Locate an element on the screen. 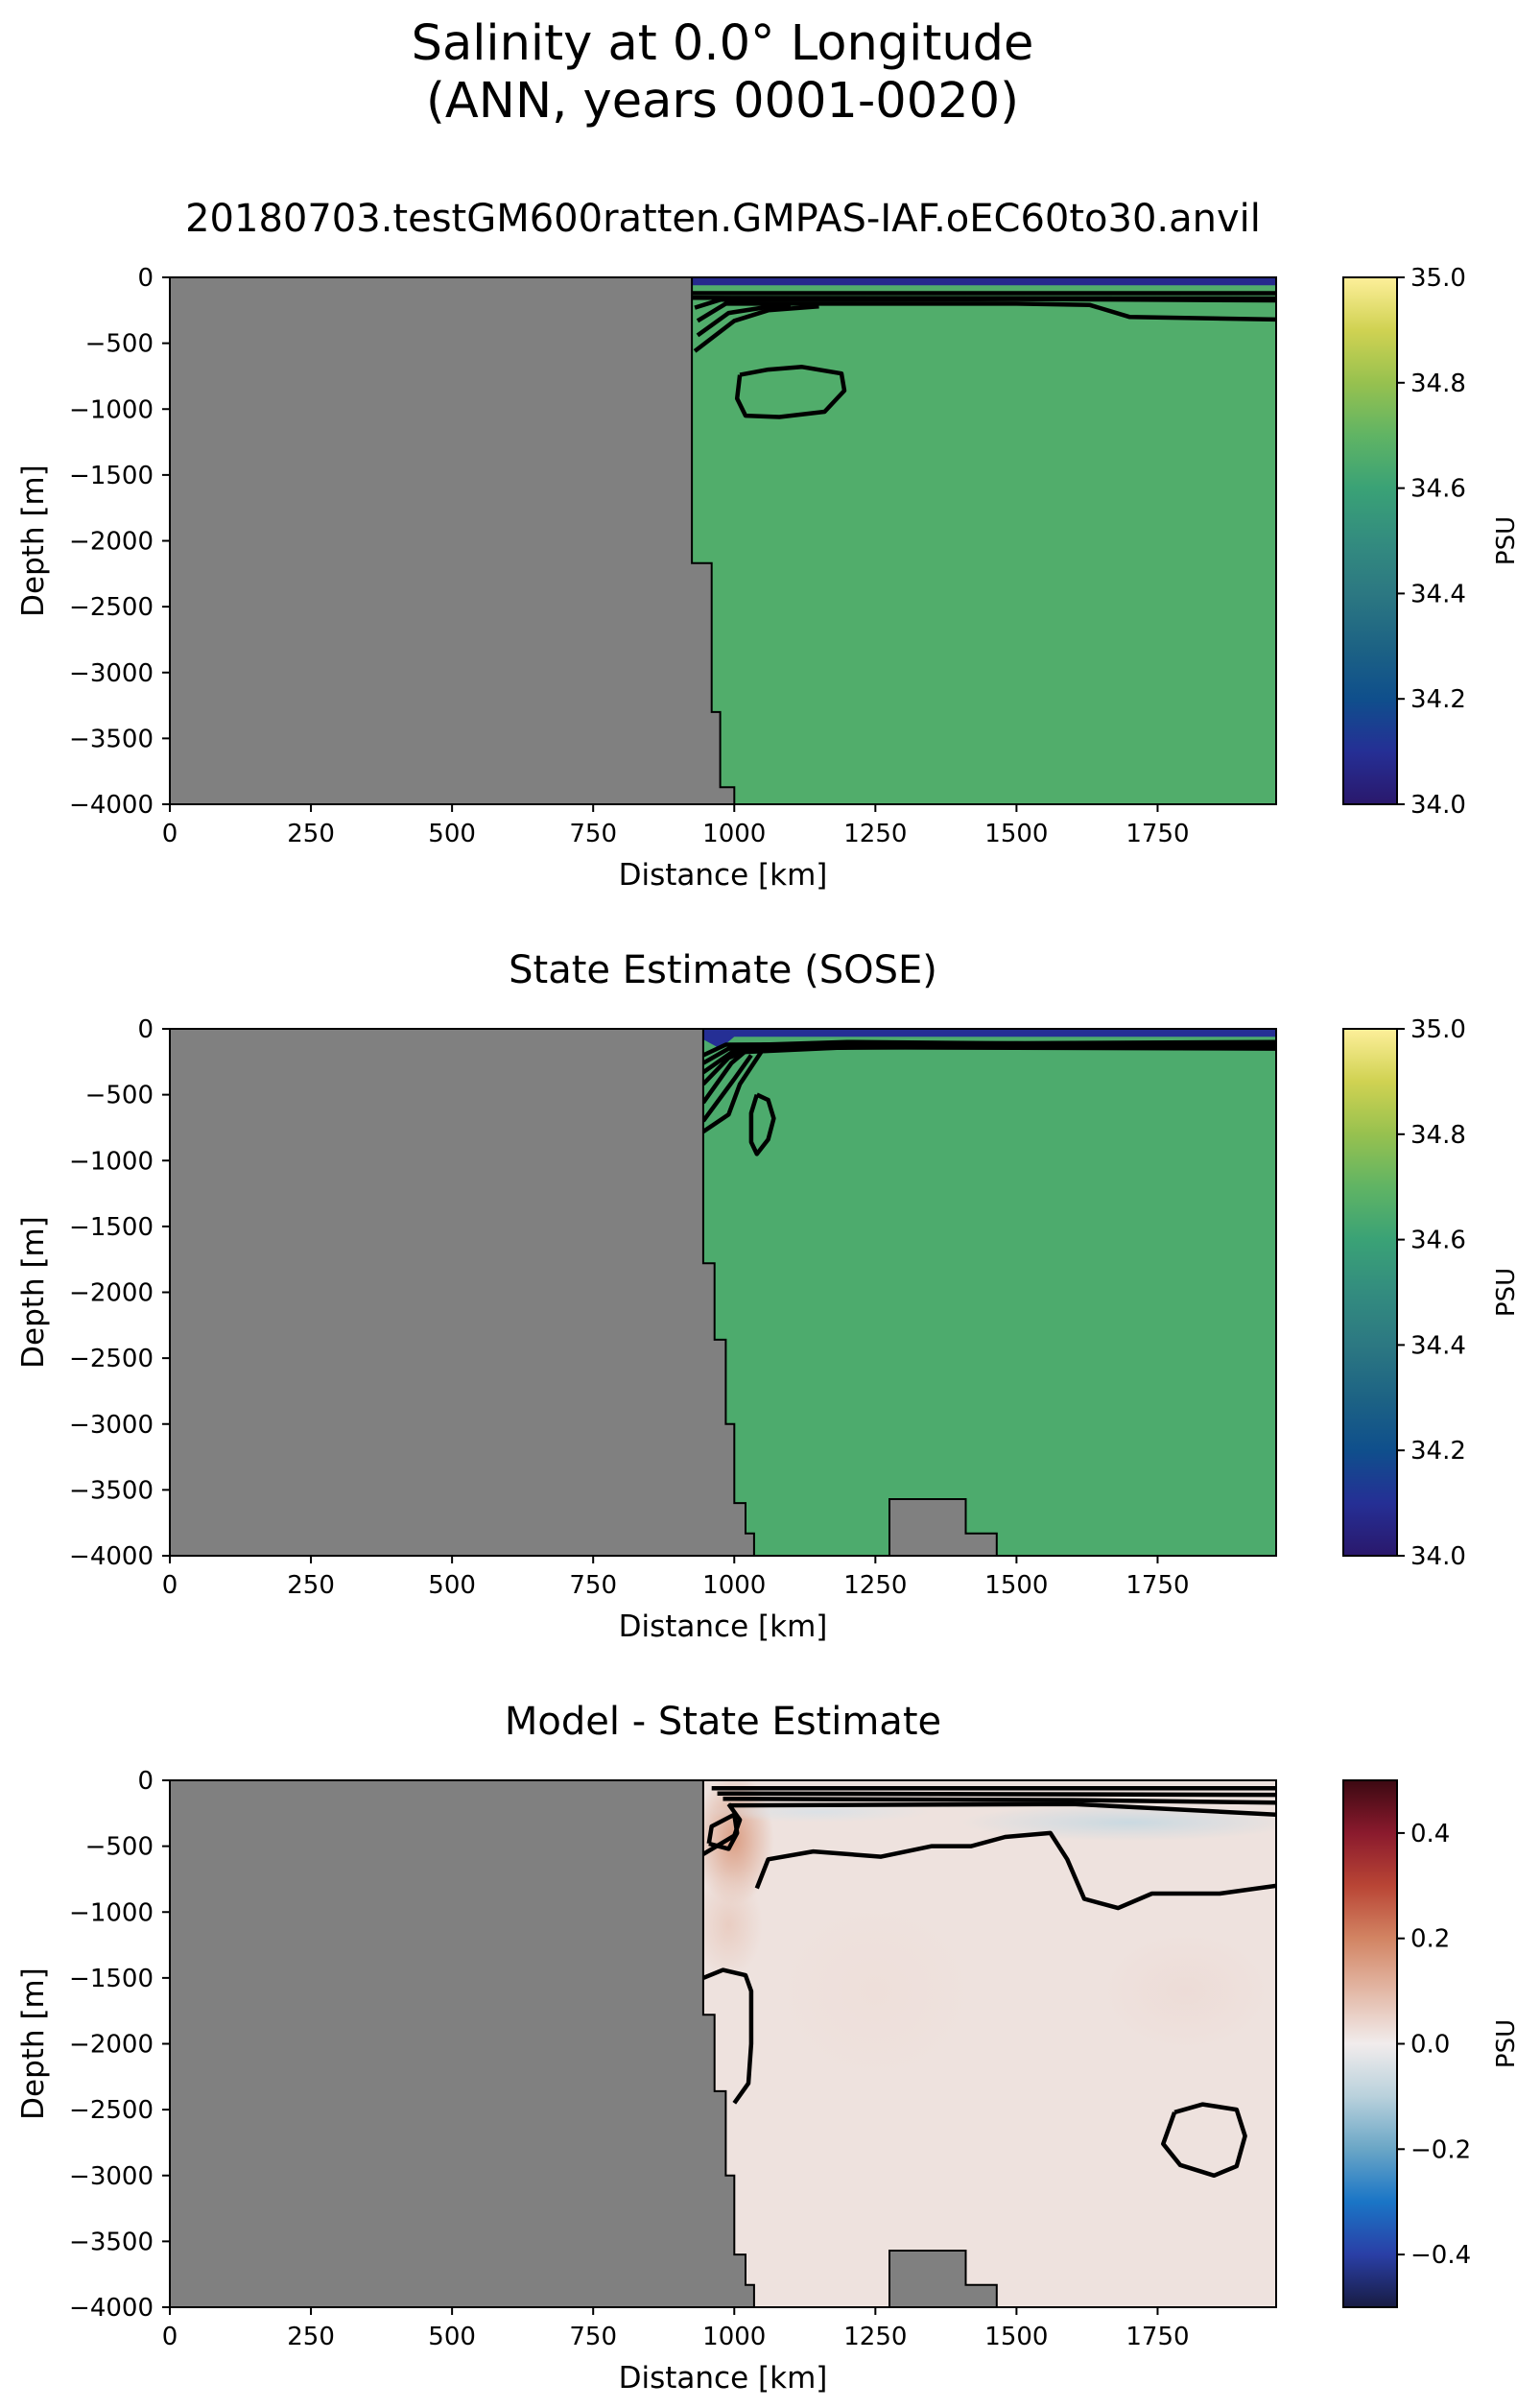 This screenshot has height=2408, width=1540. x-tick-label: 1000 is located at coordinates (734, 834).